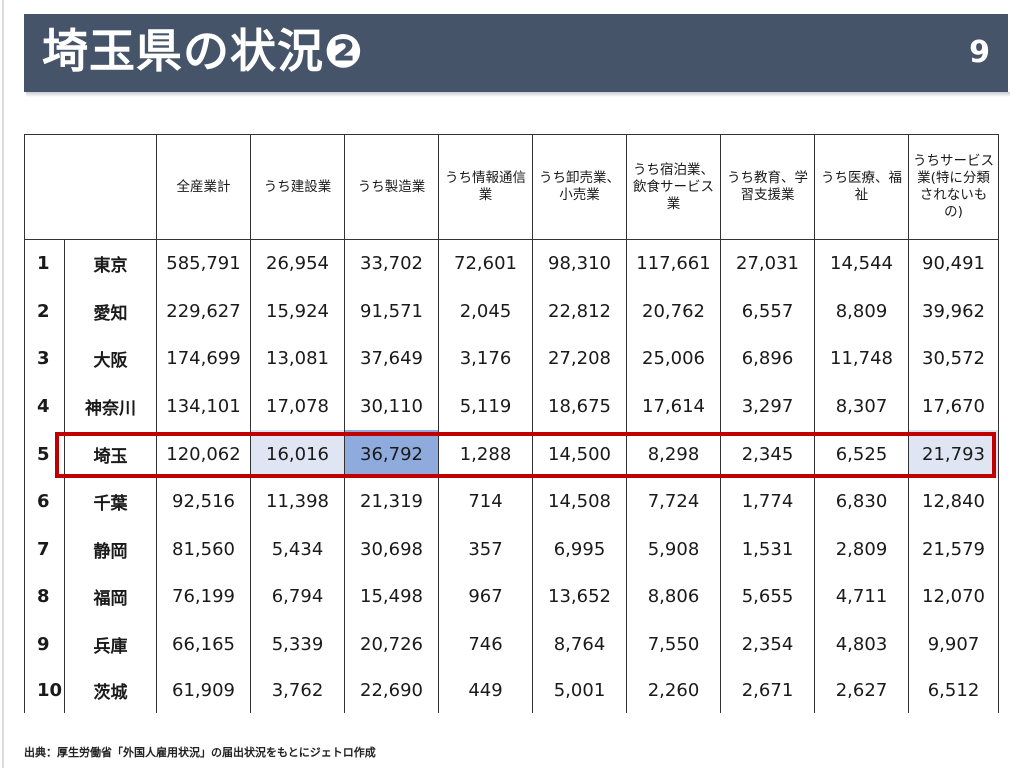 The image size is (1024, 768). What do you see at coordinates (579, 311) in the screenshot?
I see `value-cell: 22,812` at bounding box center [579, 311].